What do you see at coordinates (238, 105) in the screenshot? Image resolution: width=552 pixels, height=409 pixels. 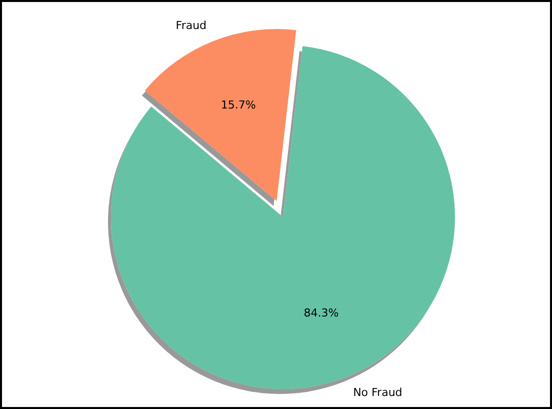 I see `data-label: 15.7%` at bounding box center [238, 105].